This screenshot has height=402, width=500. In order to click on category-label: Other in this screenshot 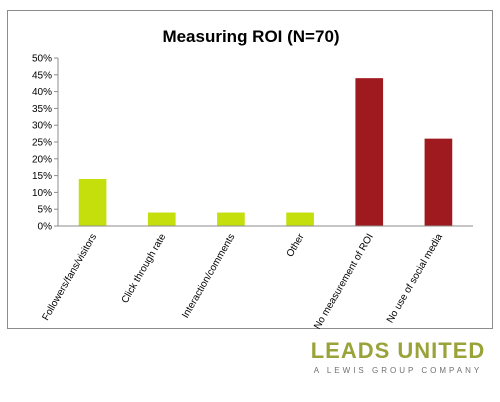, I will do `click(296, 245)`.